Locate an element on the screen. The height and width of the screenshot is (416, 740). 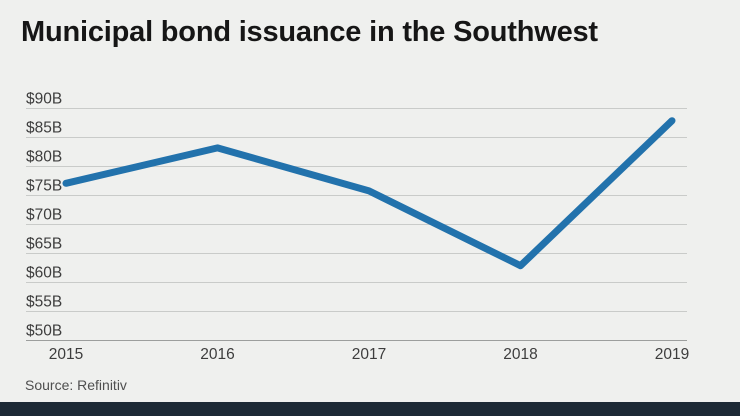
y-axis-tick-label: $90B is located at coordinates (44, 99).